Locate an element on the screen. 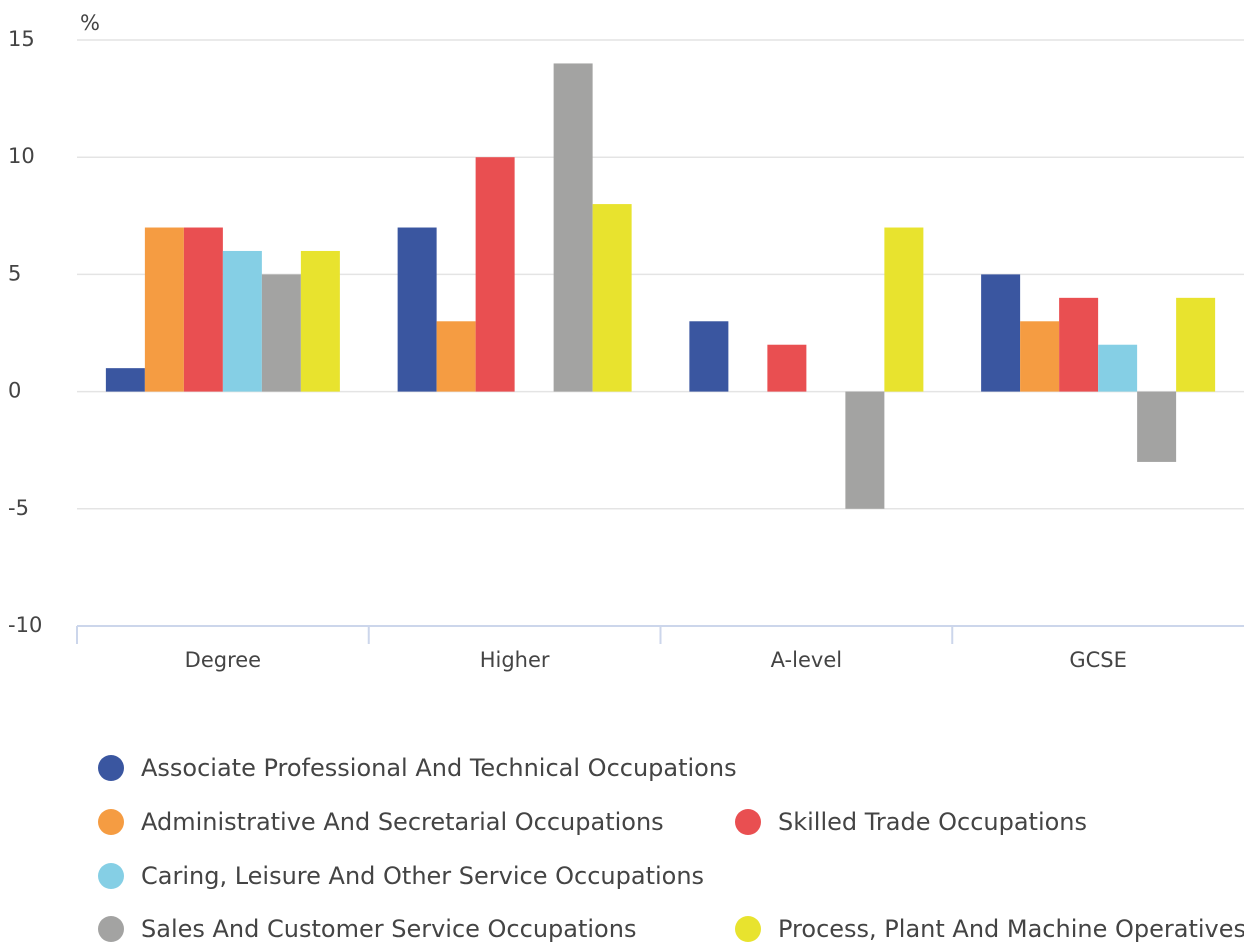 The height and width of the screenshot is (943, 1244). y-axis-label: % is located at coordinates (90, 23).